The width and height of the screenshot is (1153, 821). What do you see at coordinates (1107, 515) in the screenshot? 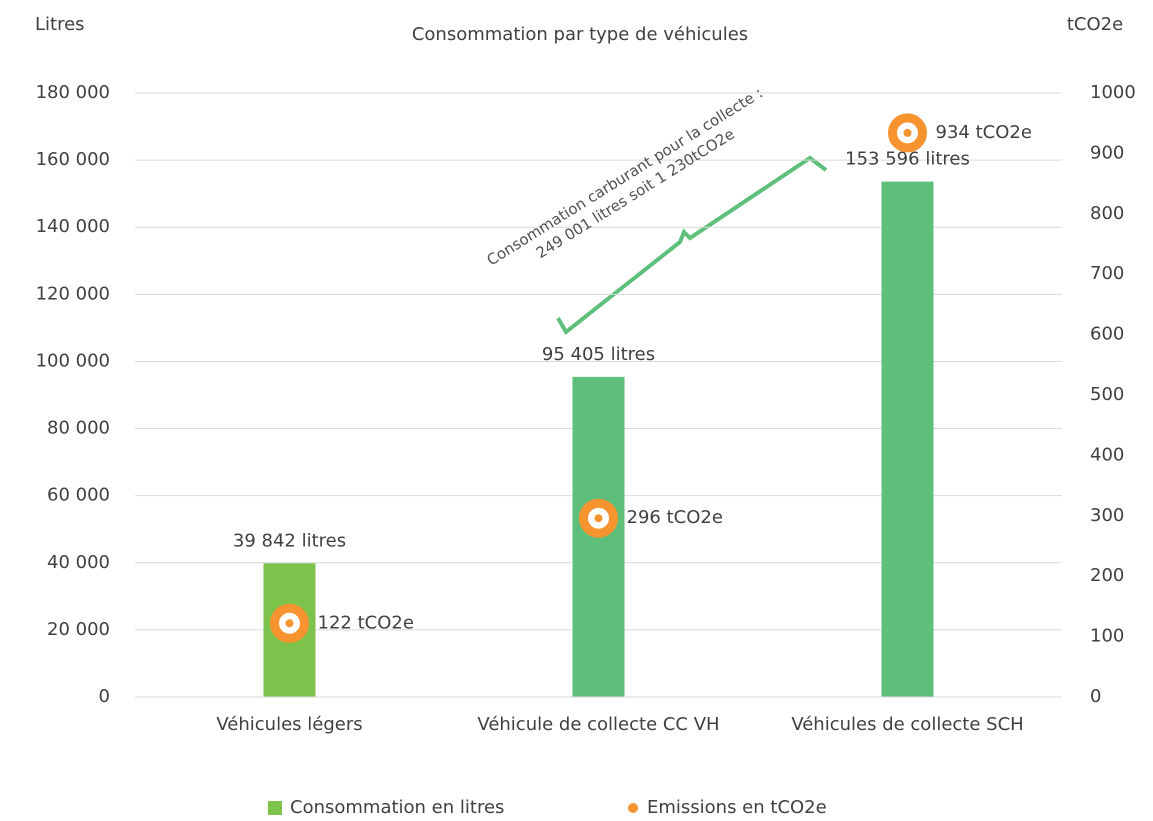
I see `y2-tick-label: 300` at bounding box center [1107, 515].